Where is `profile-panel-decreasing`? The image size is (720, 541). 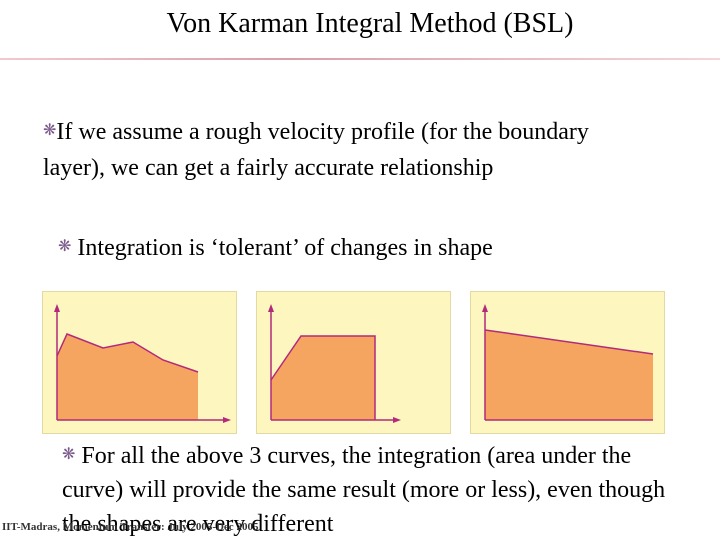
profile-panel-decreasing is located at coordinates (567, 362).